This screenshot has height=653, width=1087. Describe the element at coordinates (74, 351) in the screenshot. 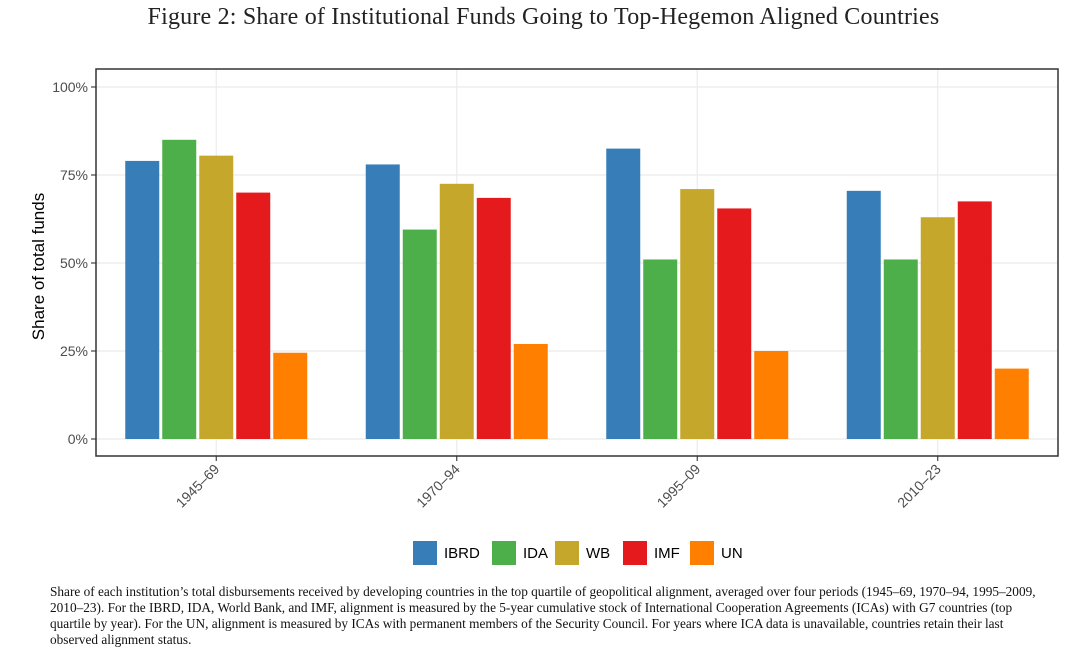

I see `y-tick-label: 25%` at that location.